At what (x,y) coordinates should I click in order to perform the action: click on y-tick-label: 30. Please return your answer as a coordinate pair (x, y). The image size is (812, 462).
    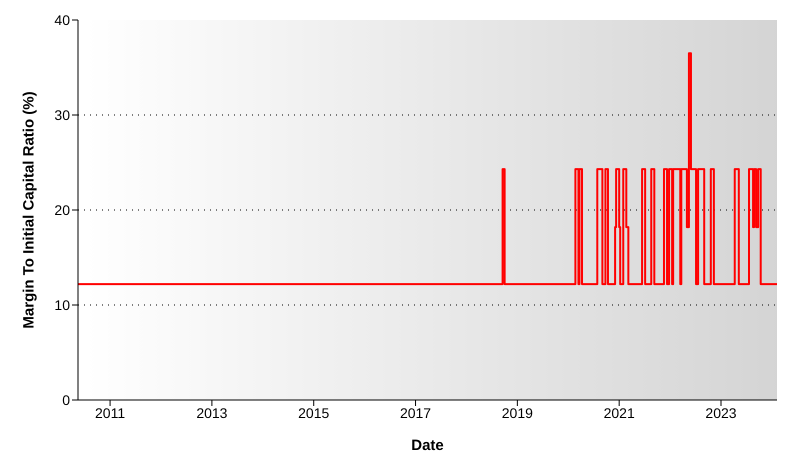
    Looking at the image, I should click on (62, 114).